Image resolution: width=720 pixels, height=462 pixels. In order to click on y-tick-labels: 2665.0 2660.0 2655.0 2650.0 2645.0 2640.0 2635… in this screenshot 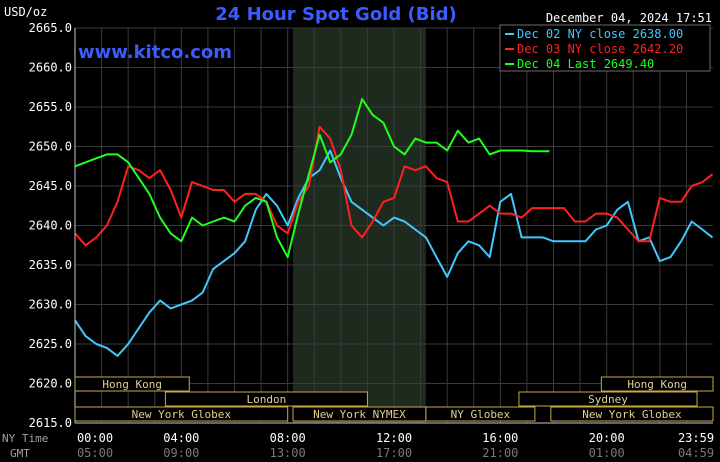, I will do `click(50, 225)`.